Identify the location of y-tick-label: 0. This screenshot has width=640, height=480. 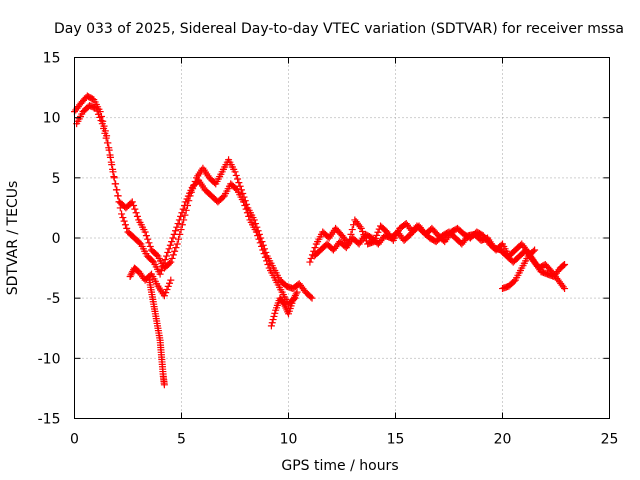
(56, 239).